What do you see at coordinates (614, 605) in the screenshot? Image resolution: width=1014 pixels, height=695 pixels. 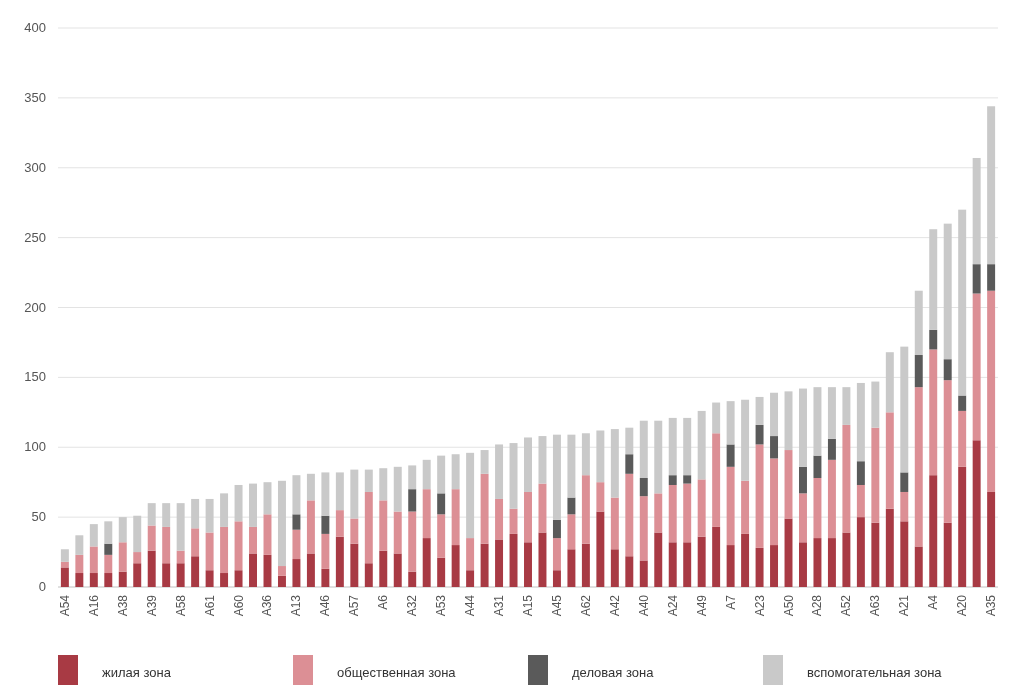 I see `x-tick-label: A42` at bounding box center [614, 605].